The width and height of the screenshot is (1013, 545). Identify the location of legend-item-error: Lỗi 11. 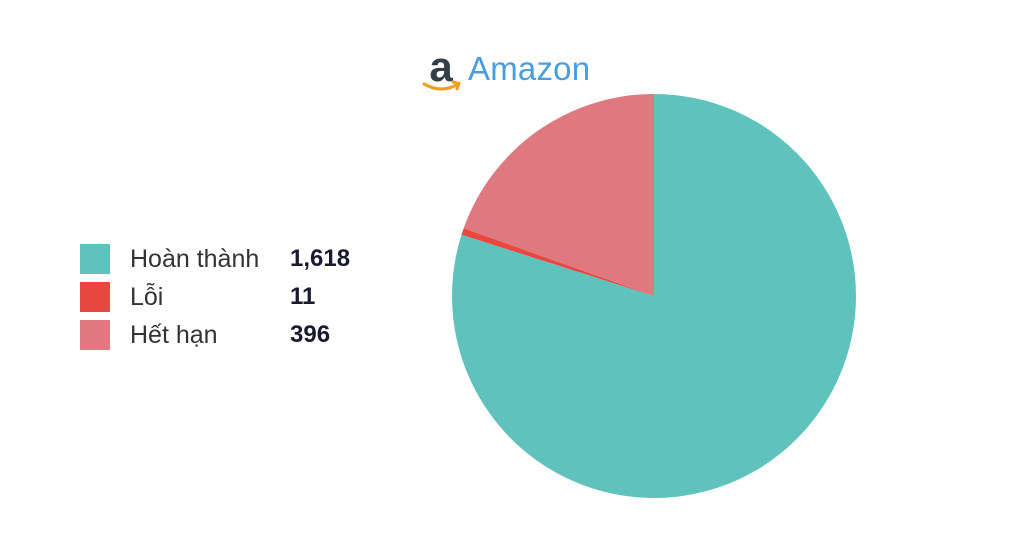
(215, 297).